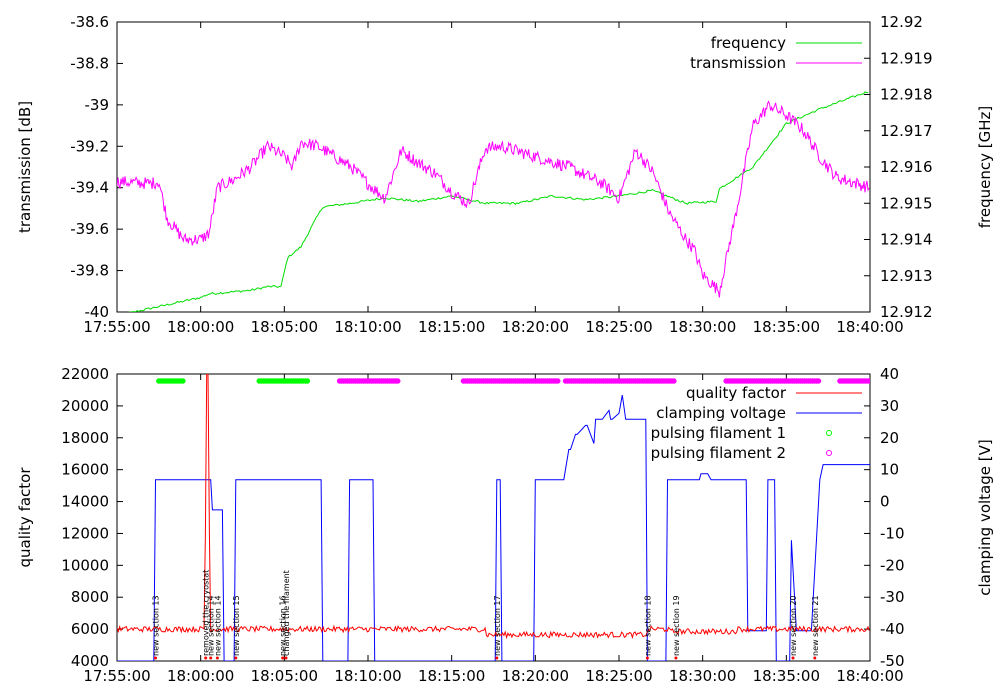 This screenshot has height=700, width=1000. I want to click on bottom-y-tick-label: 18000, so click(85, 438).